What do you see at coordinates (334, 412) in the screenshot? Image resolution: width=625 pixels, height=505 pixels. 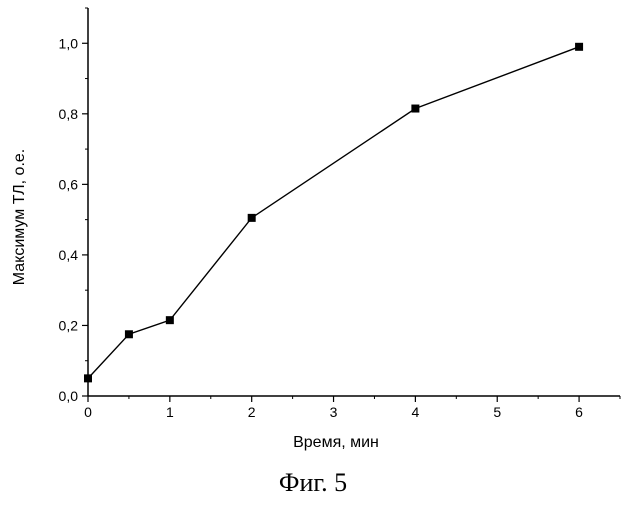 I see `x-tick-label: 3` at bounding box center [334, 412].